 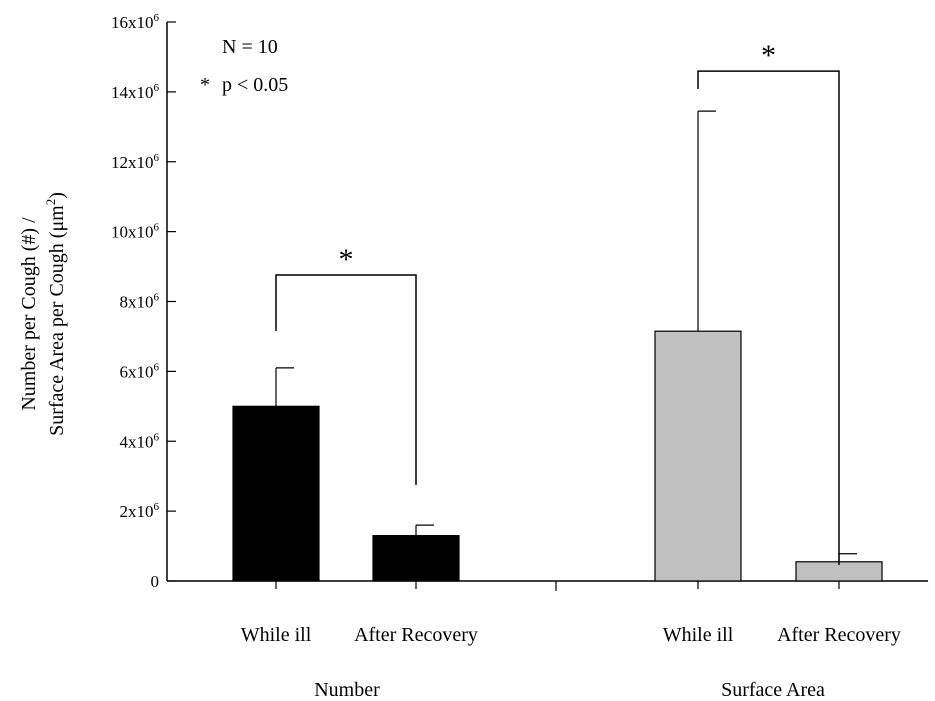 What do you see at coordinates (205, 85) in the screenshot?
I see `annotation-star: *` at bounding box center [205, 85].